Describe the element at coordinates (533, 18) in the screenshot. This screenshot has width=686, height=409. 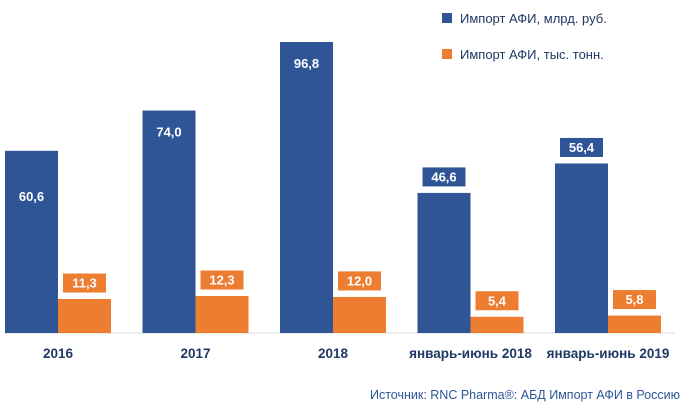
I see `legend-label-series-1: Импорт АФИ, млрд. руб.` at that location.